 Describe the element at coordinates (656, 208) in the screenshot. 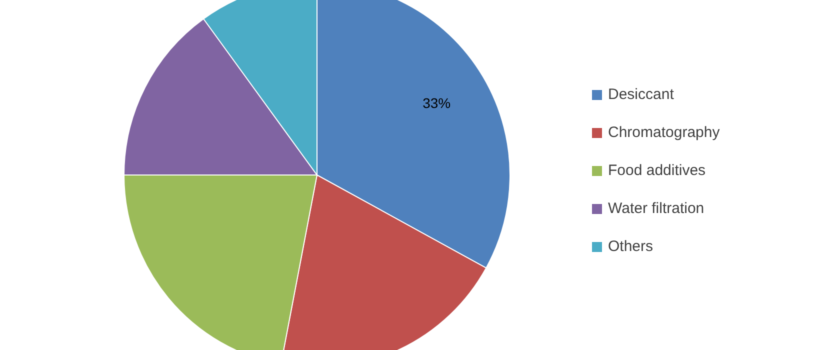

I see `legend-label: Water filtration` at that location.